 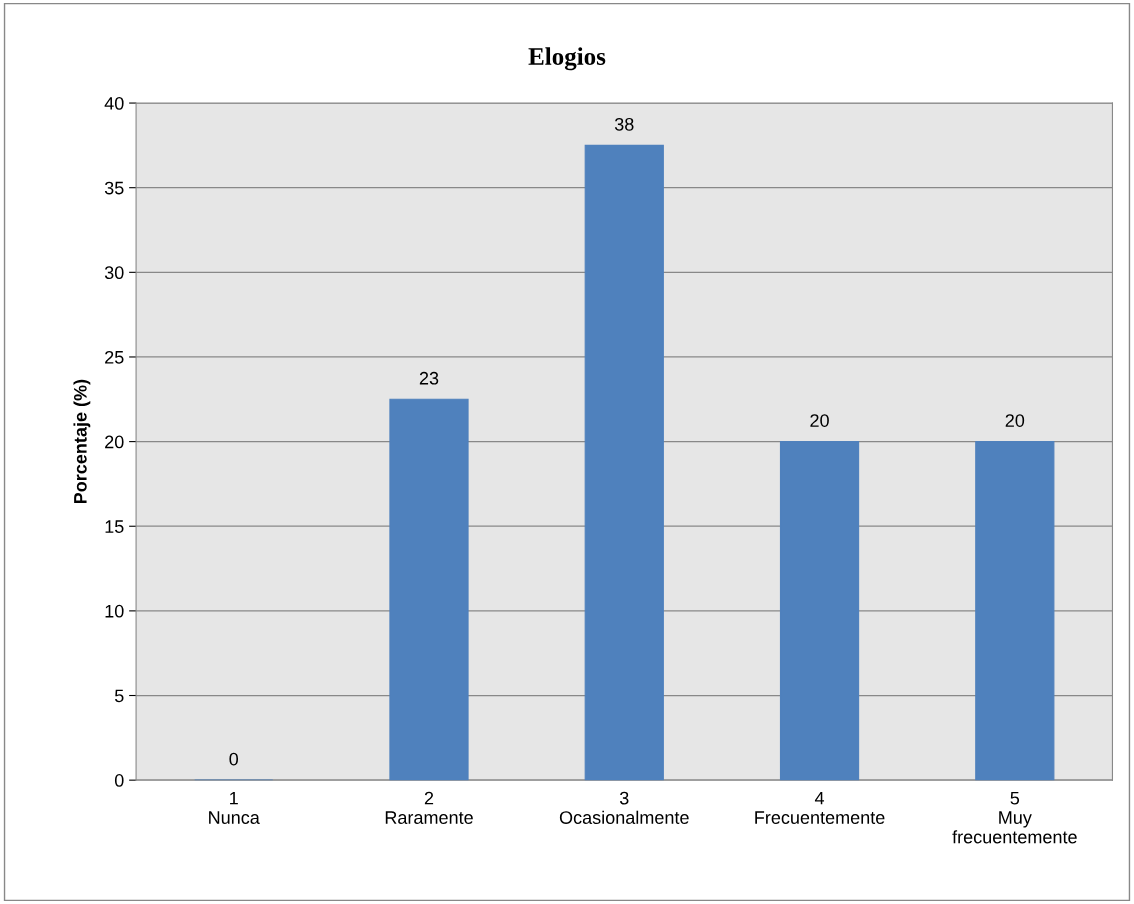 I want to click on chart-title: Elogios, so click(x=567, y=59).